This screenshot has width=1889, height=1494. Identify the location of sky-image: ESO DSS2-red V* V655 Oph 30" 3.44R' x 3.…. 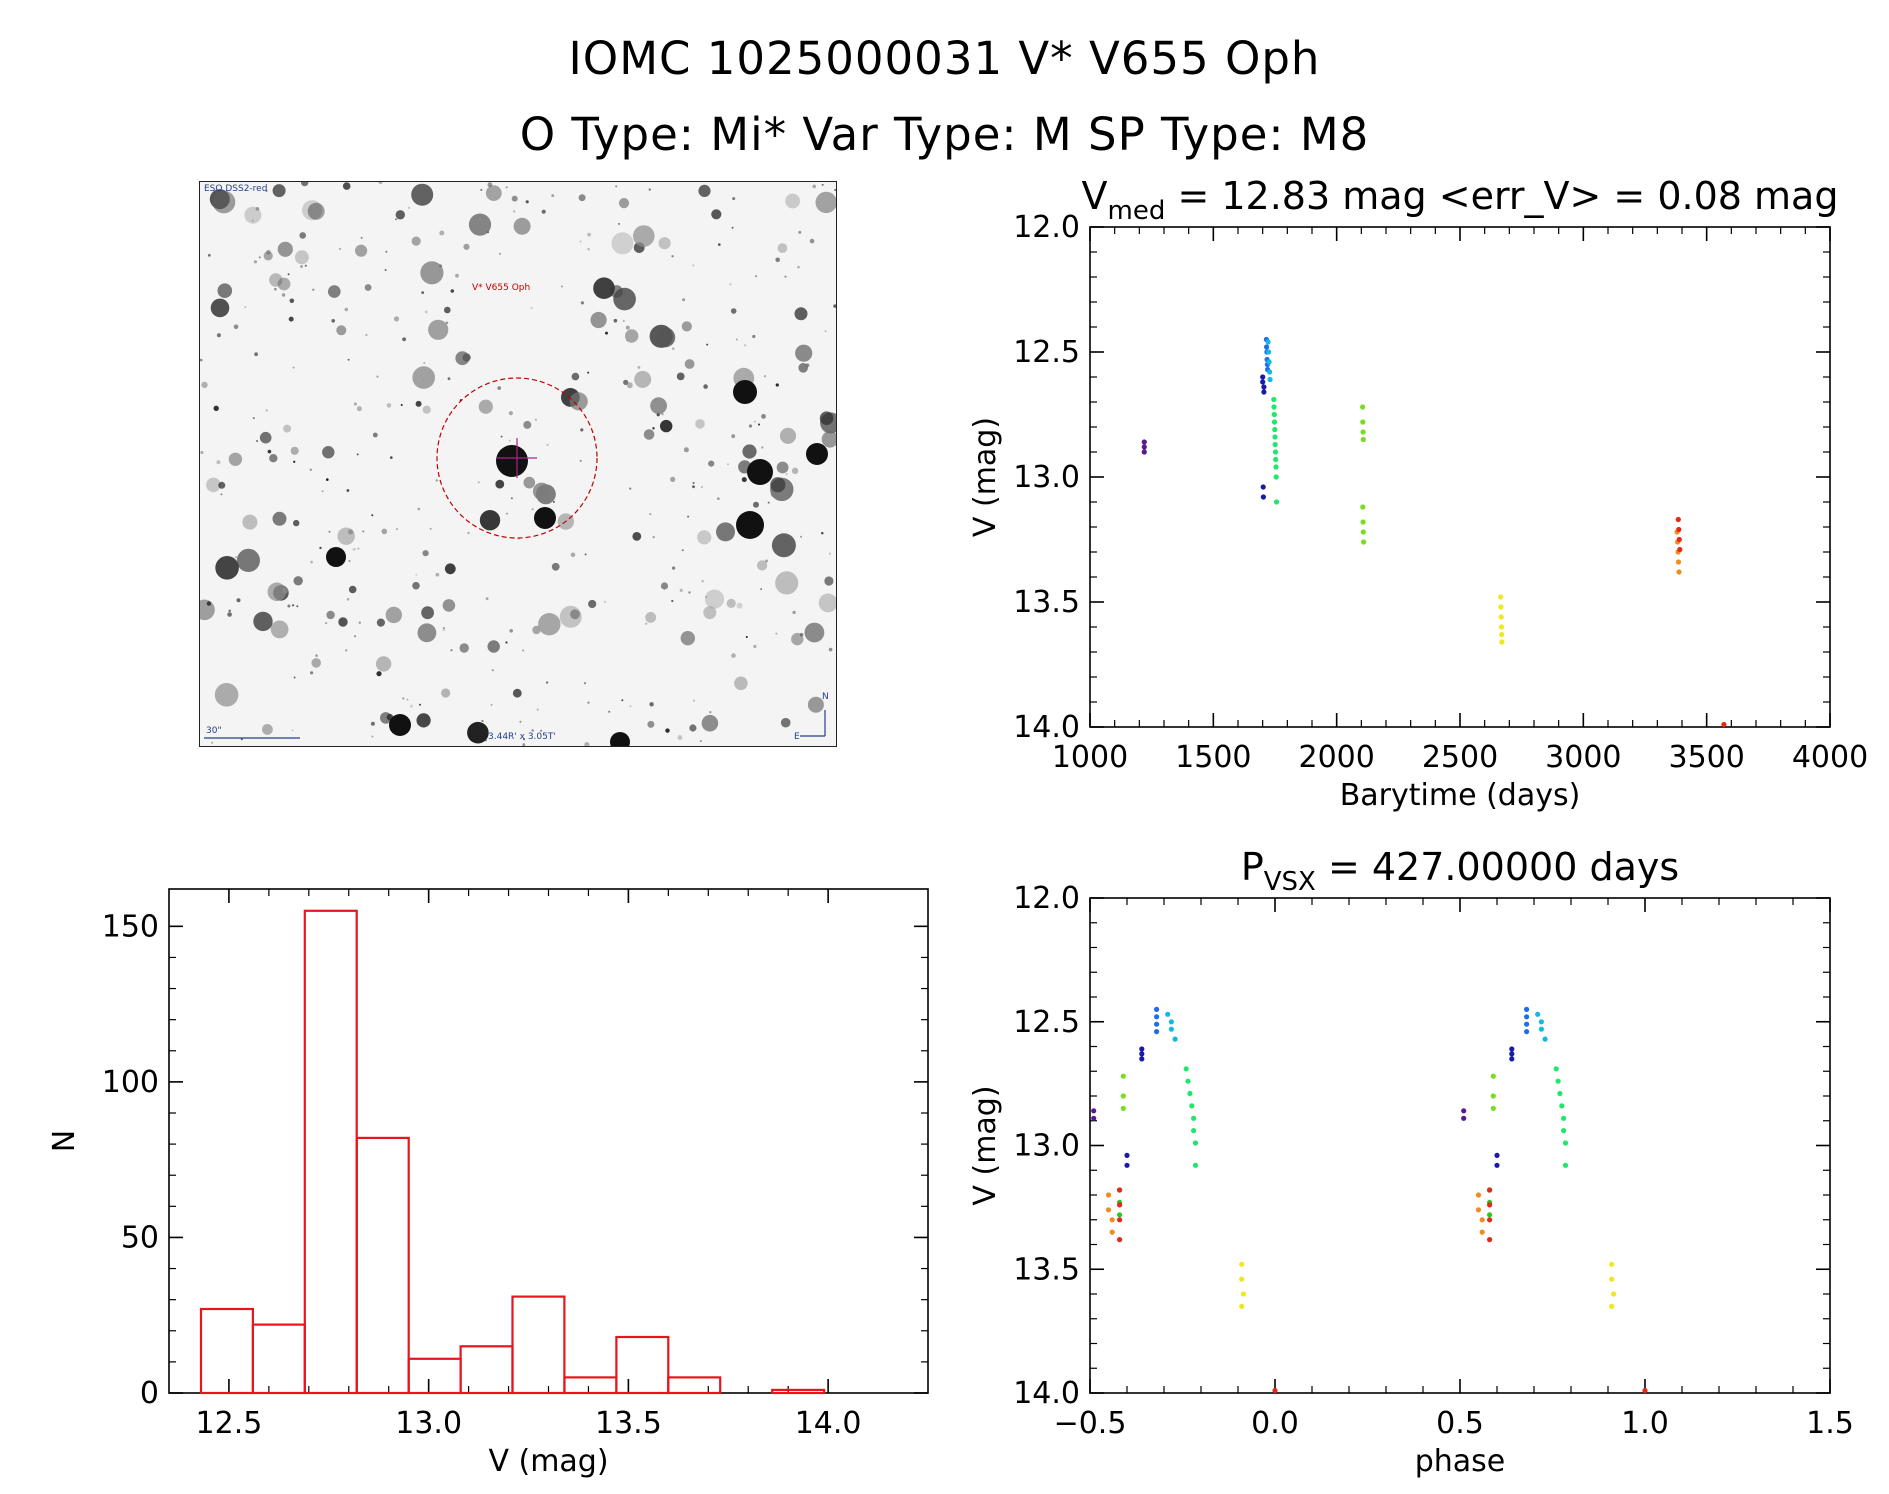
(518, 464).